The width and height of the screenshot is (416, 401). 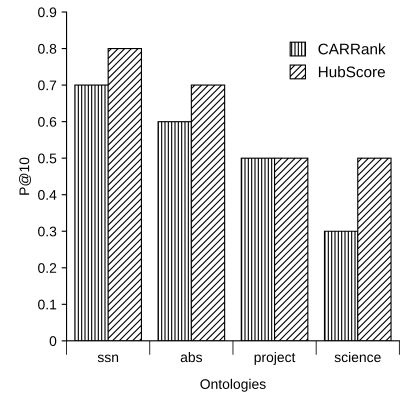 What do you see at coordinates (25, 176) in the screenshot?
I see `y-axis-title: P@10` at bounding box center [25, 176].